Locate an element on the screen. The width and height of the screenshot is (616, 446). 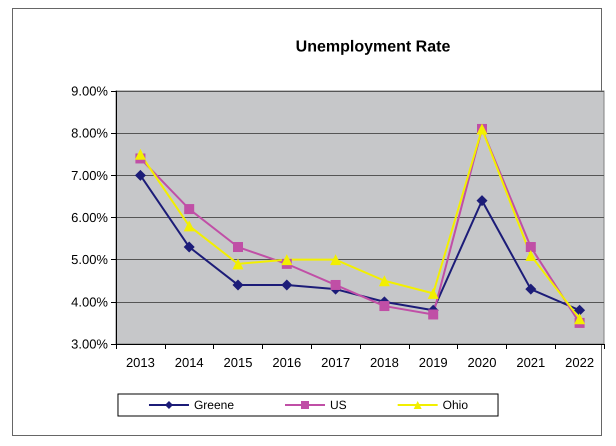
legend-label: Ohio is located at coordinates (455, 405).